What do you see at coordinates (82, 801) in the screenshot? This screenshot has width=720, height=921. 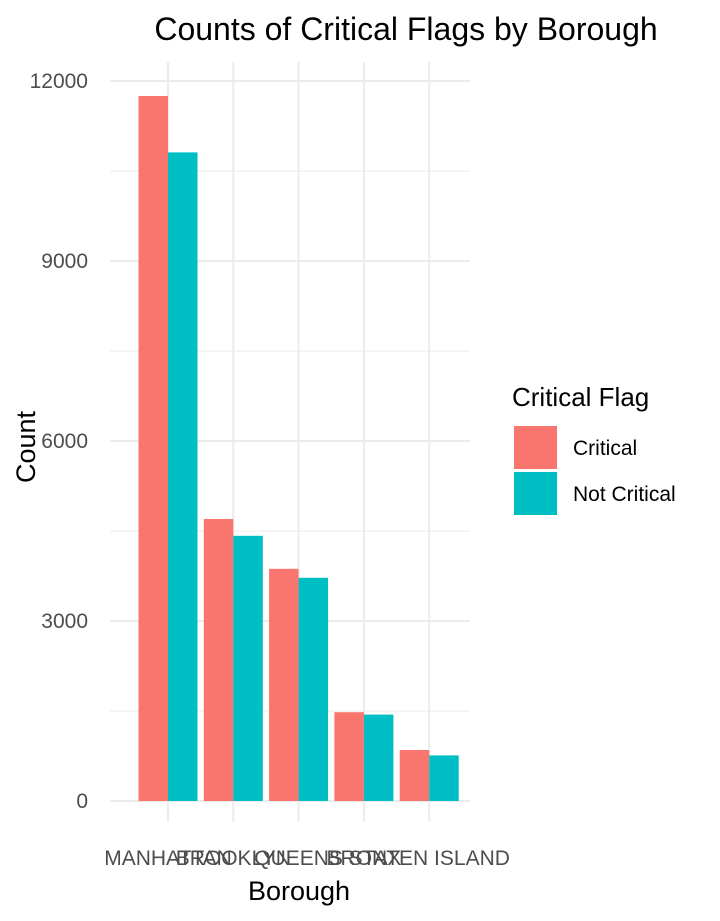 I see `y-tick-label: 0` at bounding box center [82, 801].